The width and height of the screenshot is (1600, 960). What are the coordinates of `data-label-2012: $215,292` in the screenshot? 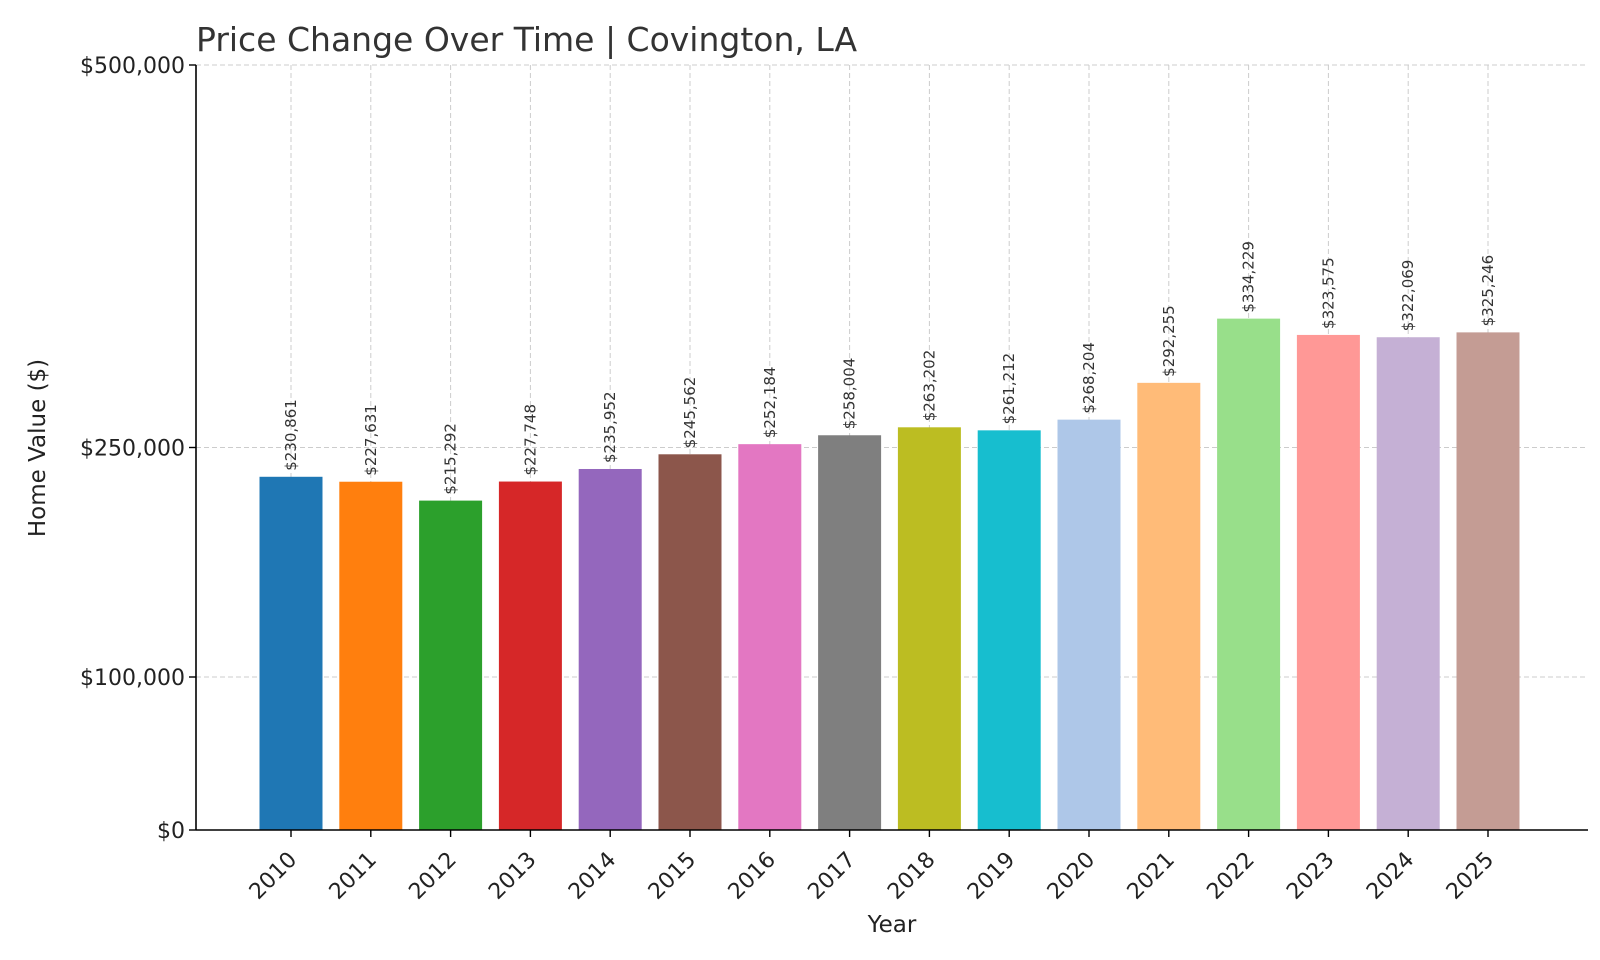 It's located at (451, 459).